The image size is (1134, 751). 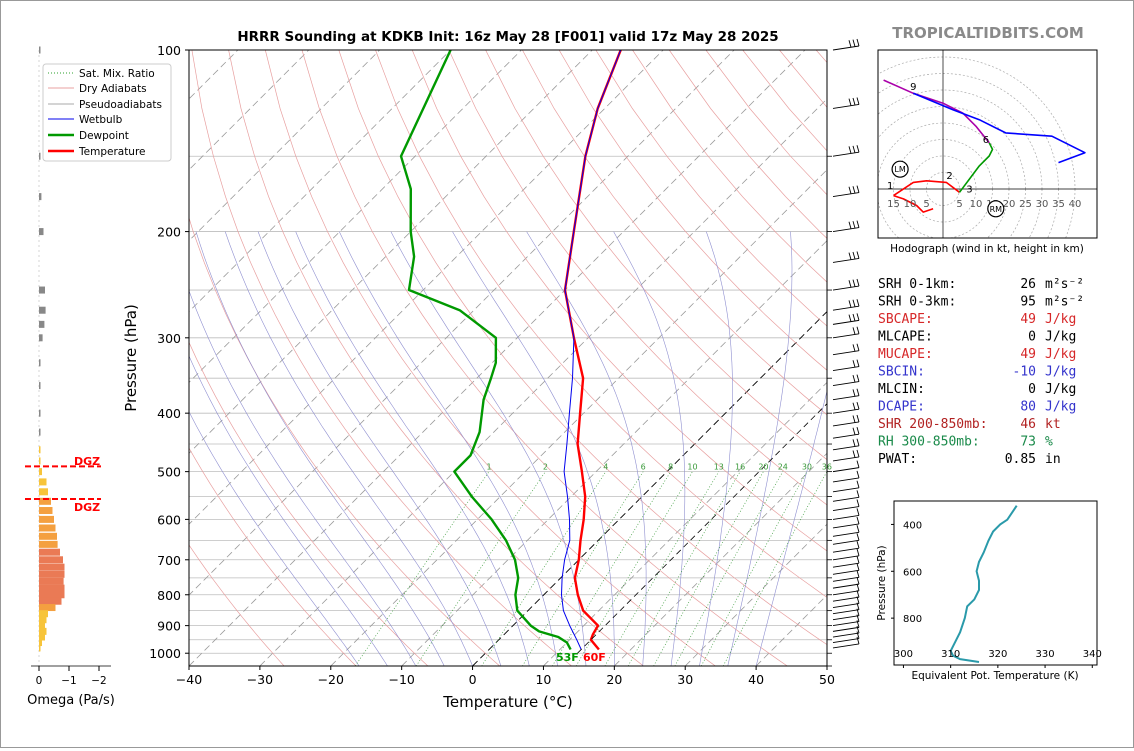 I want to click on omega-x-tick-label: −2, so click(x=98, y=681).